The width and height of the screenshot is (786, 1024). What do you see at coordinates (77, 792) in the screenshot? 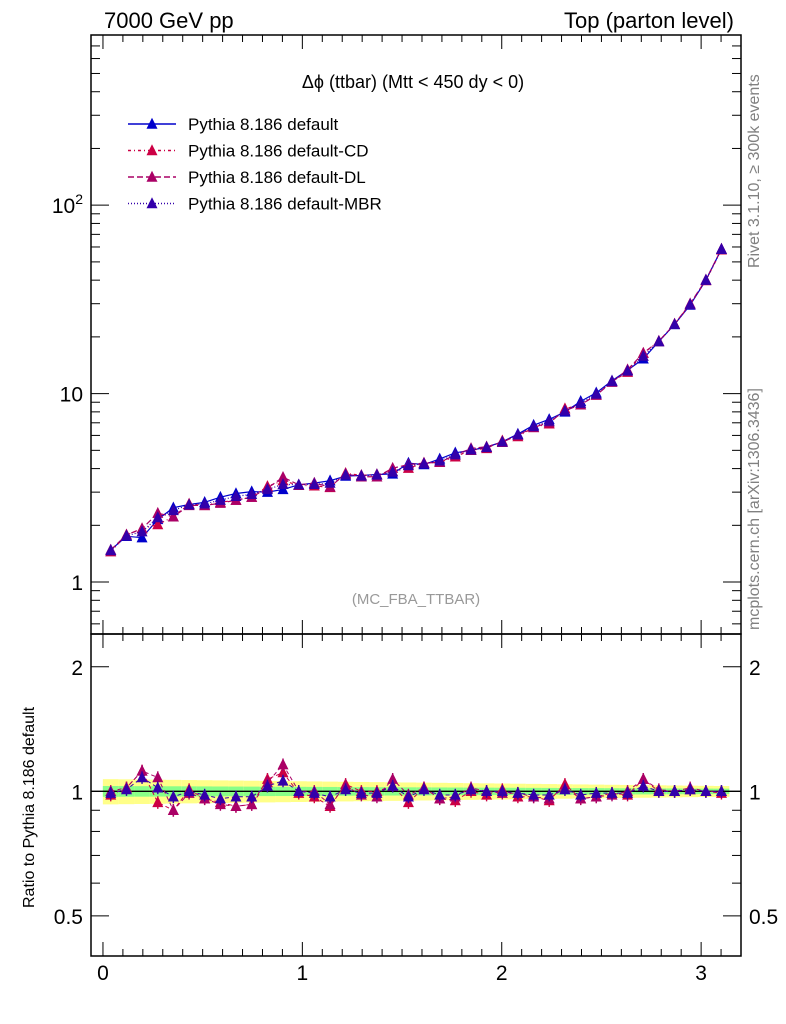
I see `ratio-y-tick-label-left: 1` at bounding box center [77, 792].